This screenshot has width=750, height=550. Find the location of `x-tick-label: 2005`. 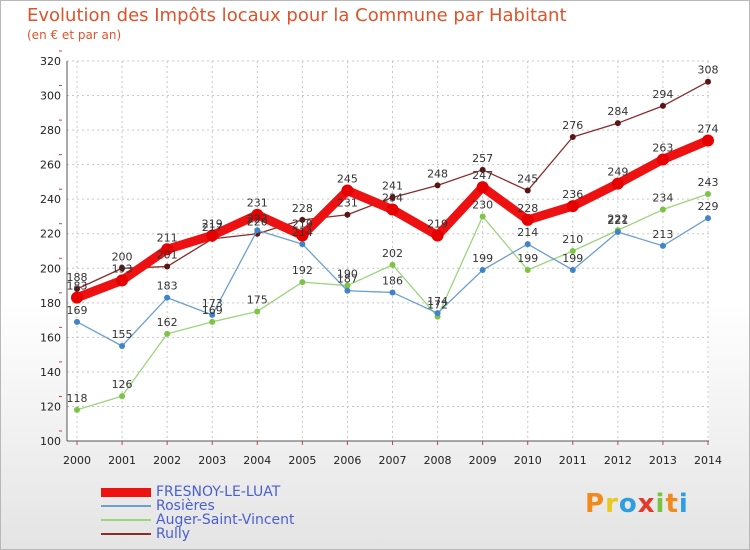

x-tick-label: 2005 is located at coordinates (302, 460).